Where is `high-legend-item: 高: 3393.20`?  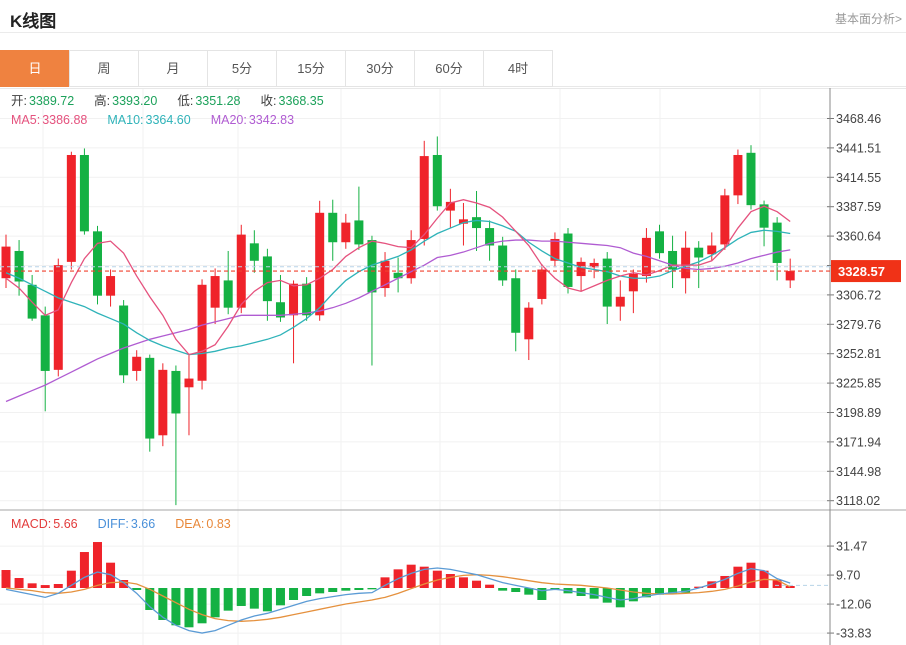 high-legend-item: 高: 3393.20 is located at coordinates (126, 101).